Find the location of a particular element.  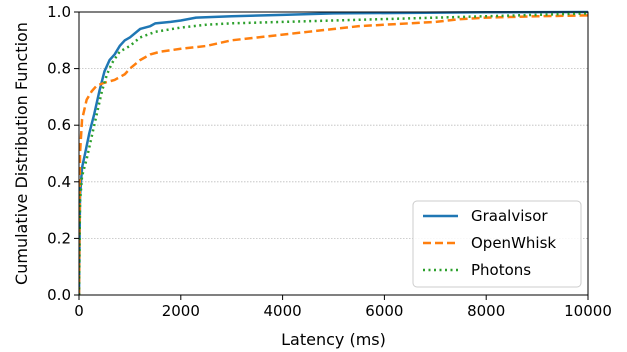

x-axis-ticks: 0 2000 4000 6000 8000 10000 is located at coordinates (343, 307).